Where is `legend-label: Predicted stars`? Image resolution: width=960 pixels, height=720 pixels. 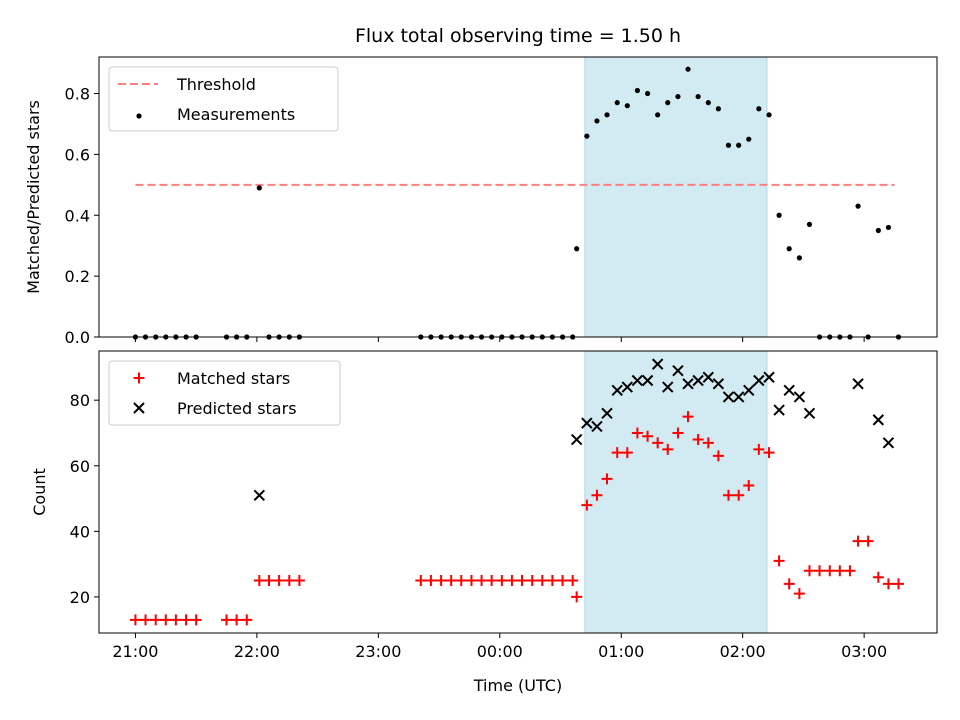
legend-label: Predicted stars is located at coordinates (237, 408).